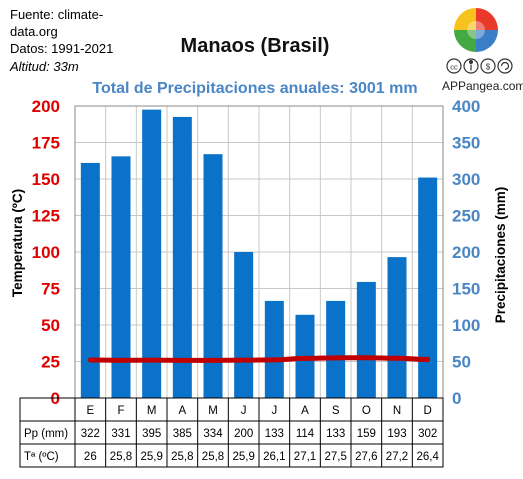 This screenshot has height=479, width=523. I want to click on right-tick-label: 300, so click(466, 179).